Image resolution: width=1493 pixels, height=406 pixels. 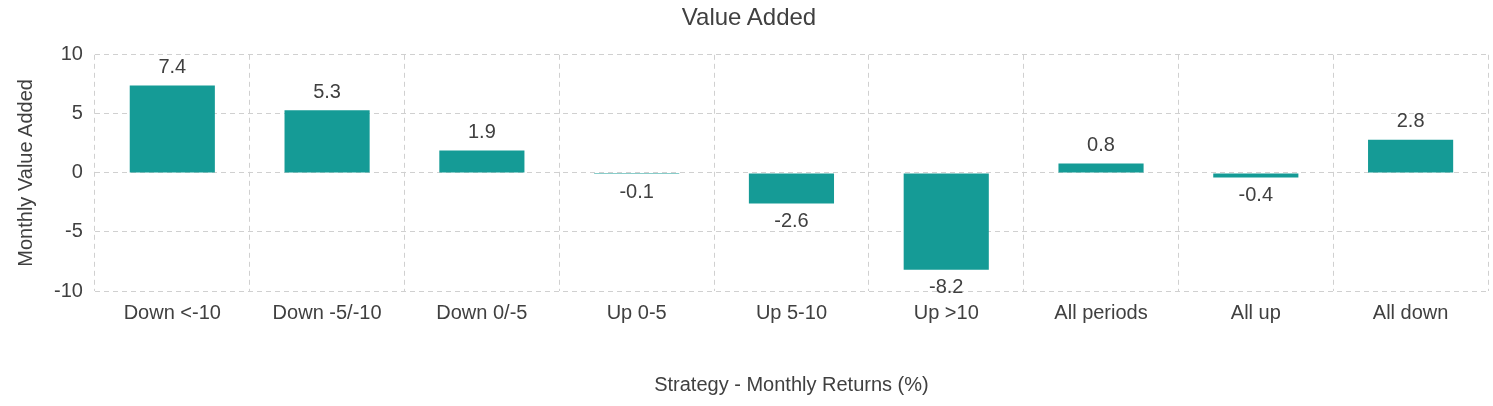 What do you see at coordinates (327, 311) in the screenshot?
I see `x-tick-label: Down -5/-10` at bounding box center [327, 311].